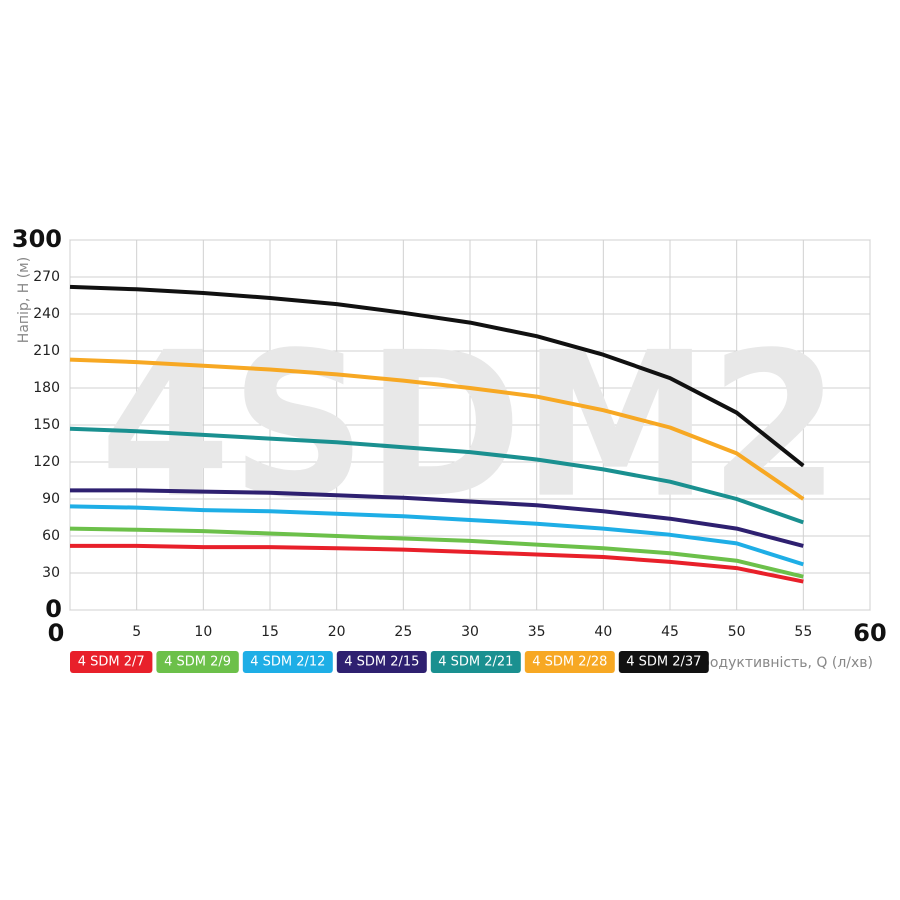 Image resolution: width=900 pixels, height=900 pixels. Describe the element at coordinates (53, 609) in the screenshot. I see `y-tick-label: 0` at that location.